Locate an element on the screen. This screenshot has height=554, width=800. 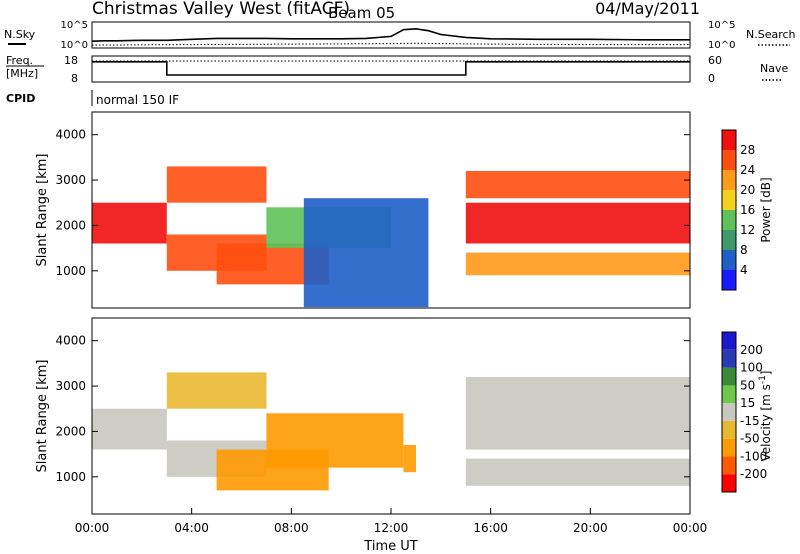
freq-panel: Freq. [MHz] 18 8 60 0 Nave is located at coordinates (397, 69).